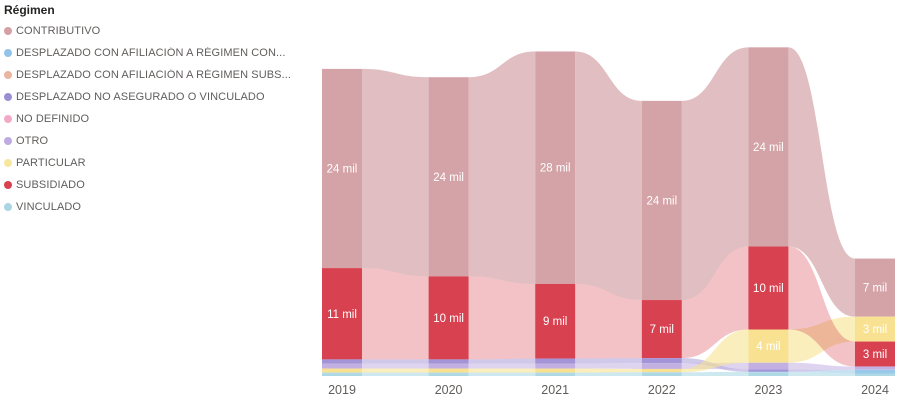 The image size is (921, 406). I want to click on segment-label: 10 mil, so click(768, 289).